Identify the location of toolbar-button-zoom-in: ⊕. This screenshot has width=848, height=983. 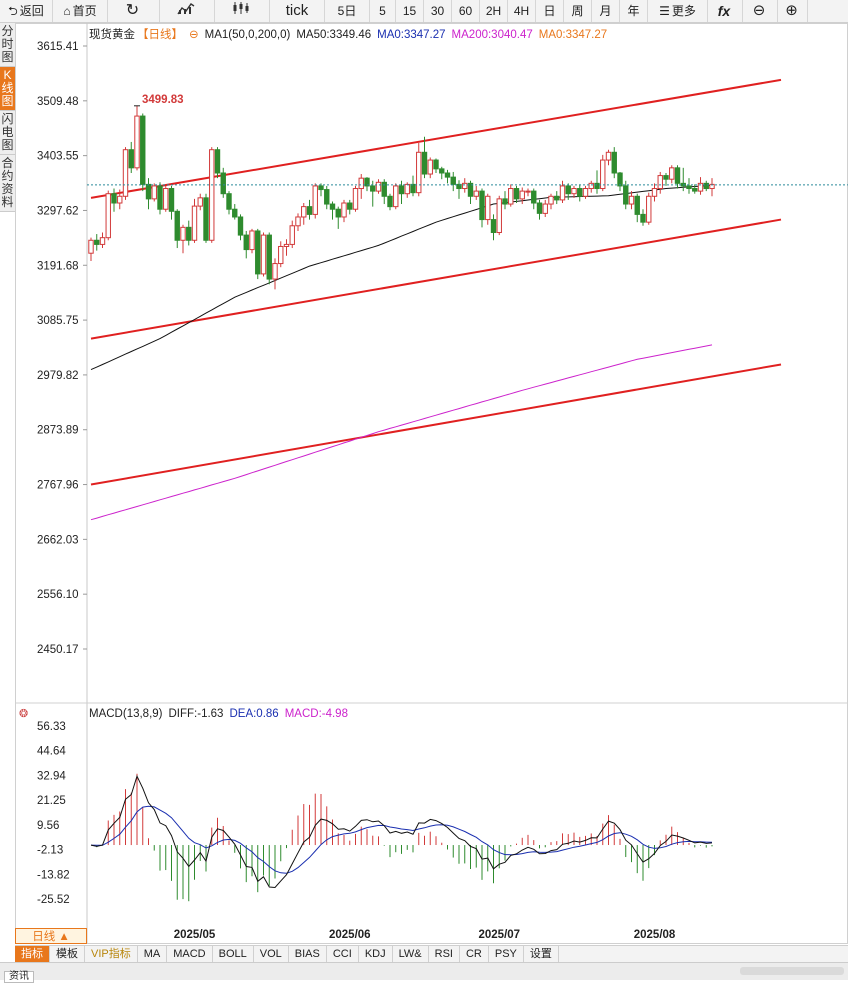
(793, 11).